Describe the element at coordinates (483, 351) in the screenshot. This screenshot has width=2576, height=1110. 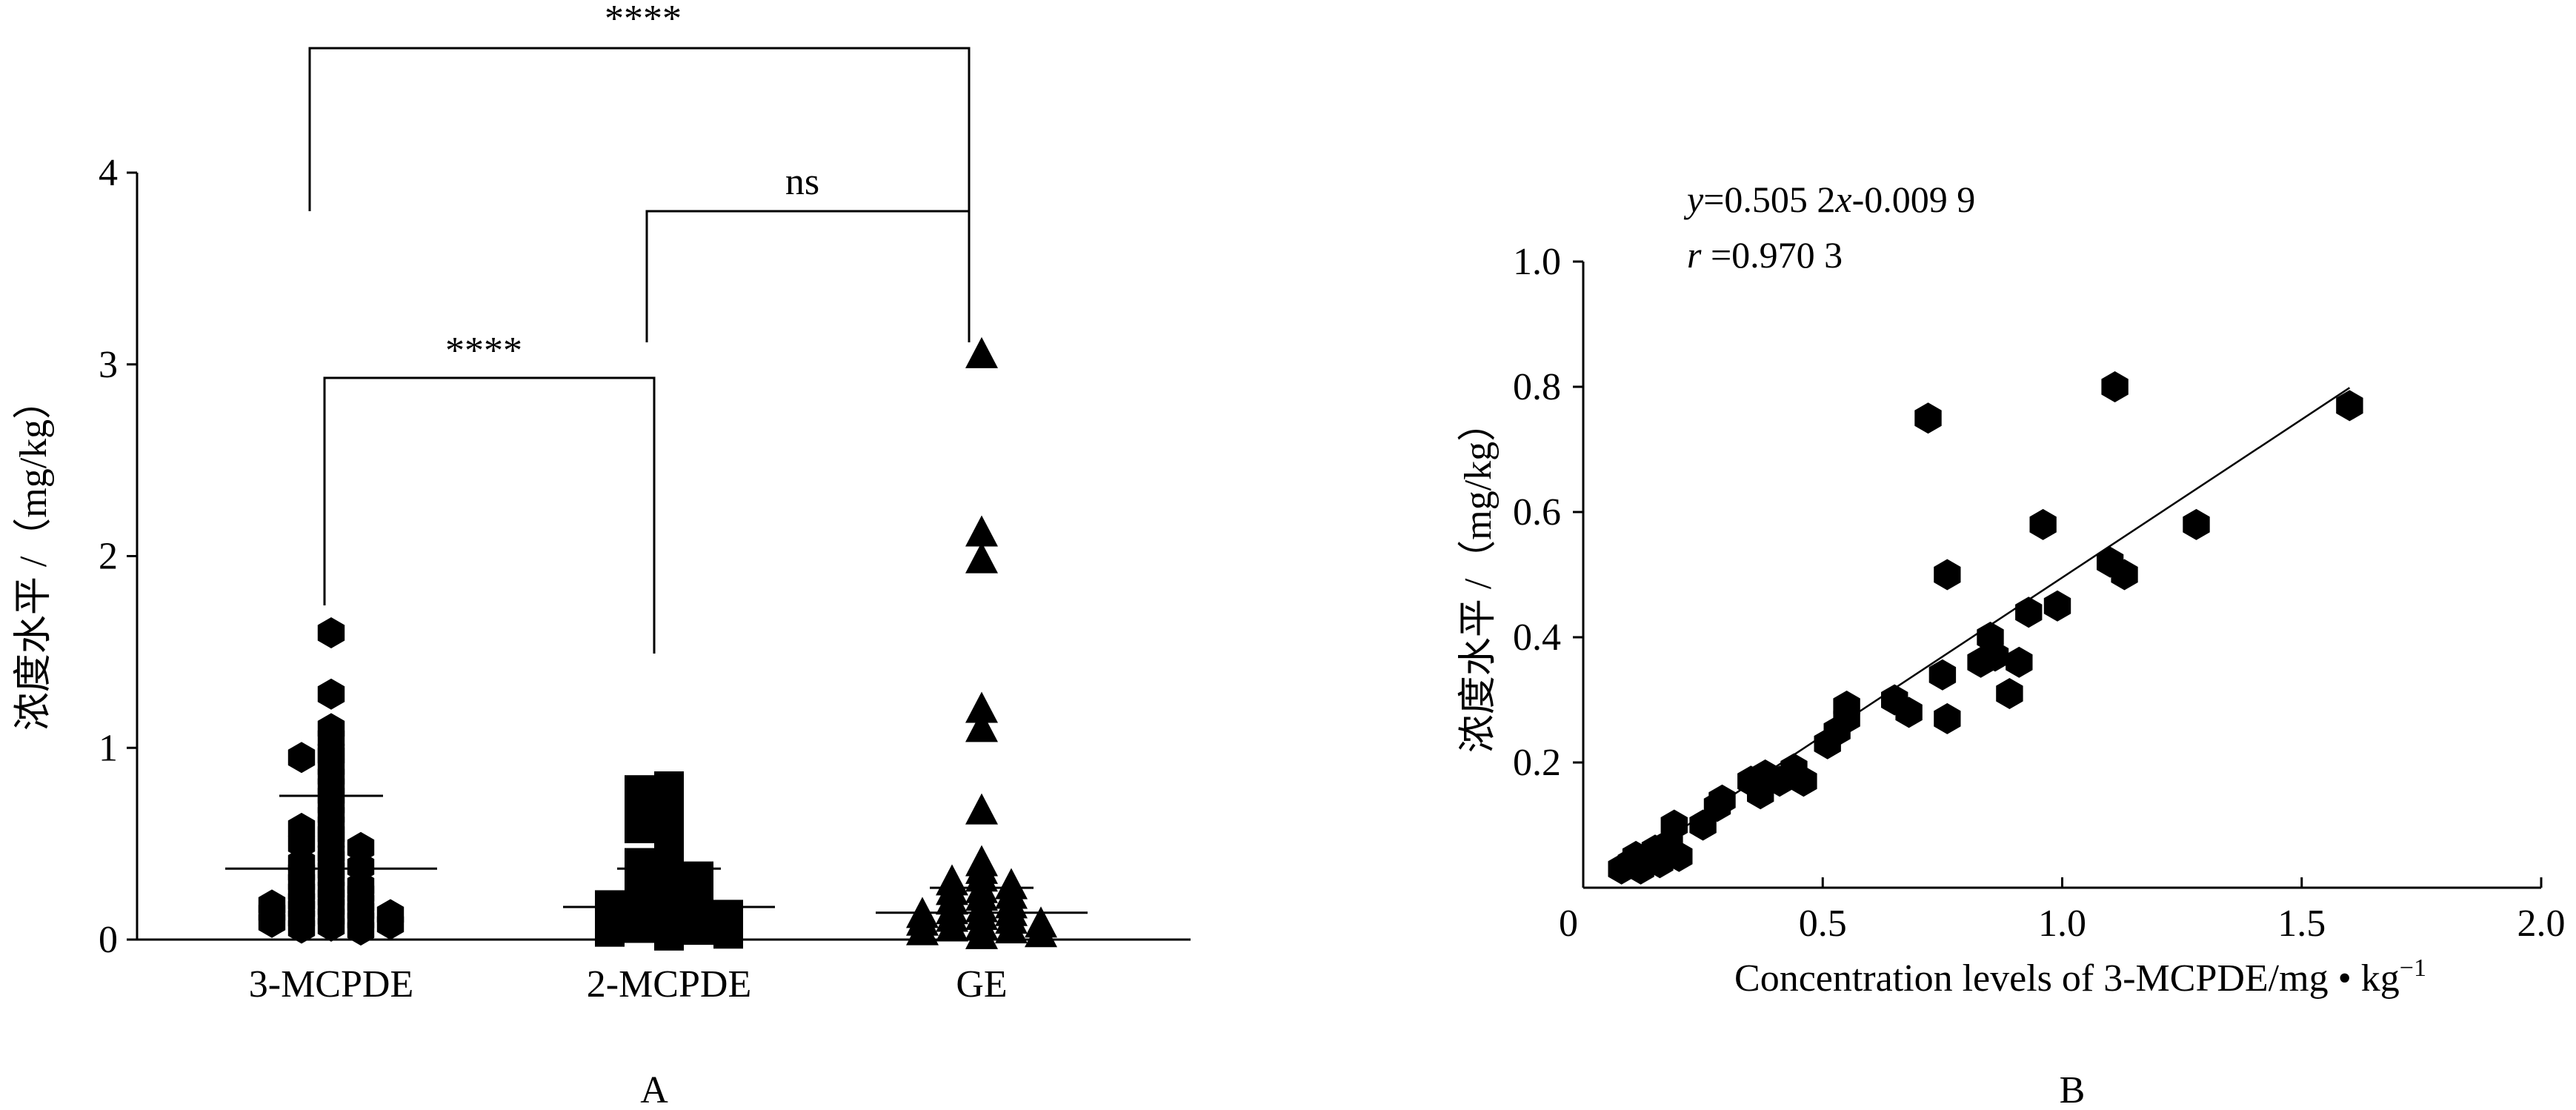
I see `significance-label-3mcpde-2mcpde: ****` at that location.